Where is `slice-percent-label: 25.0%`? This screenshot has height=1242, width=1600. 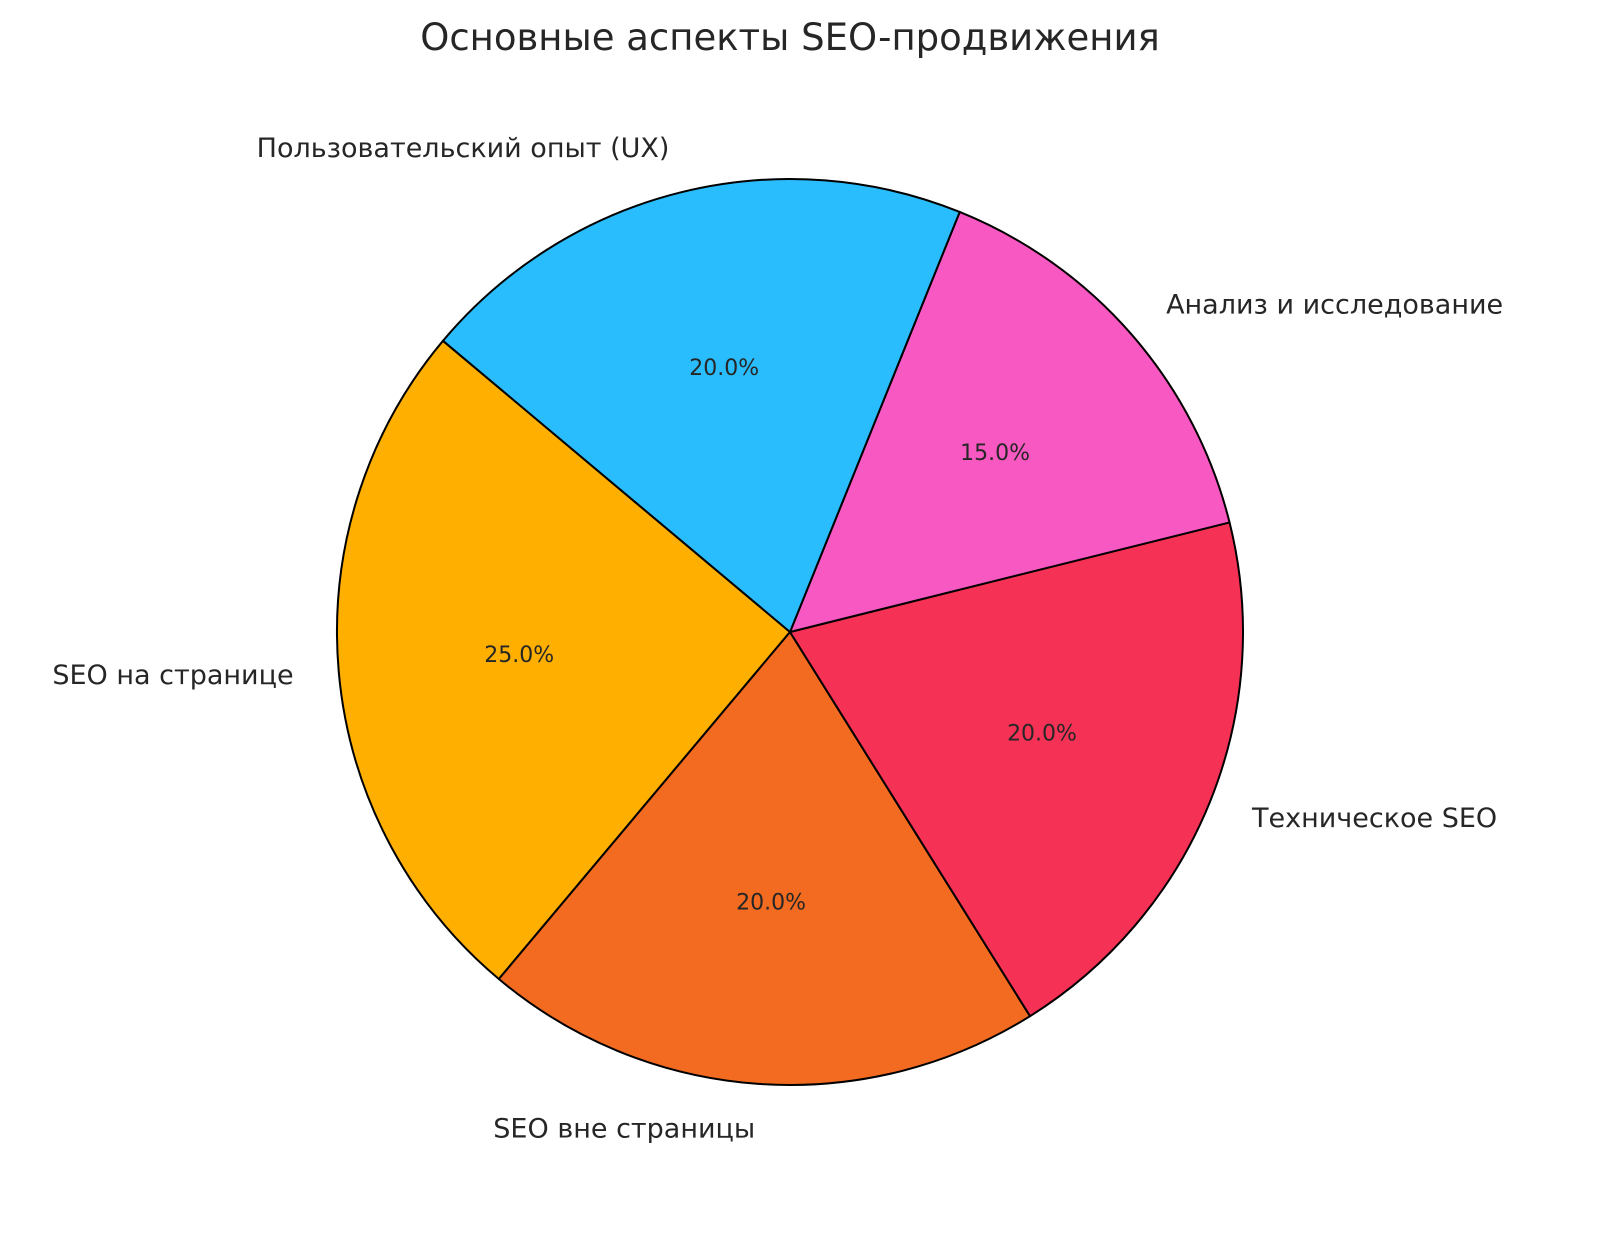 slice-percent-label: 25.0% is located at coordinates (519, 655).